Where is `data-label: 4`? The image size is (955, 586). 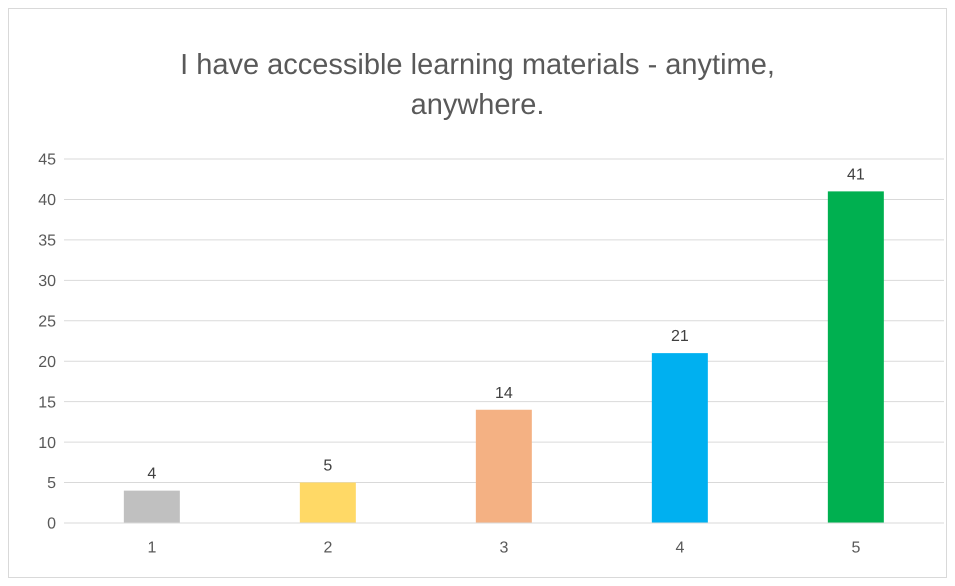 data-label: 4 is located at coordinates (151, 474).